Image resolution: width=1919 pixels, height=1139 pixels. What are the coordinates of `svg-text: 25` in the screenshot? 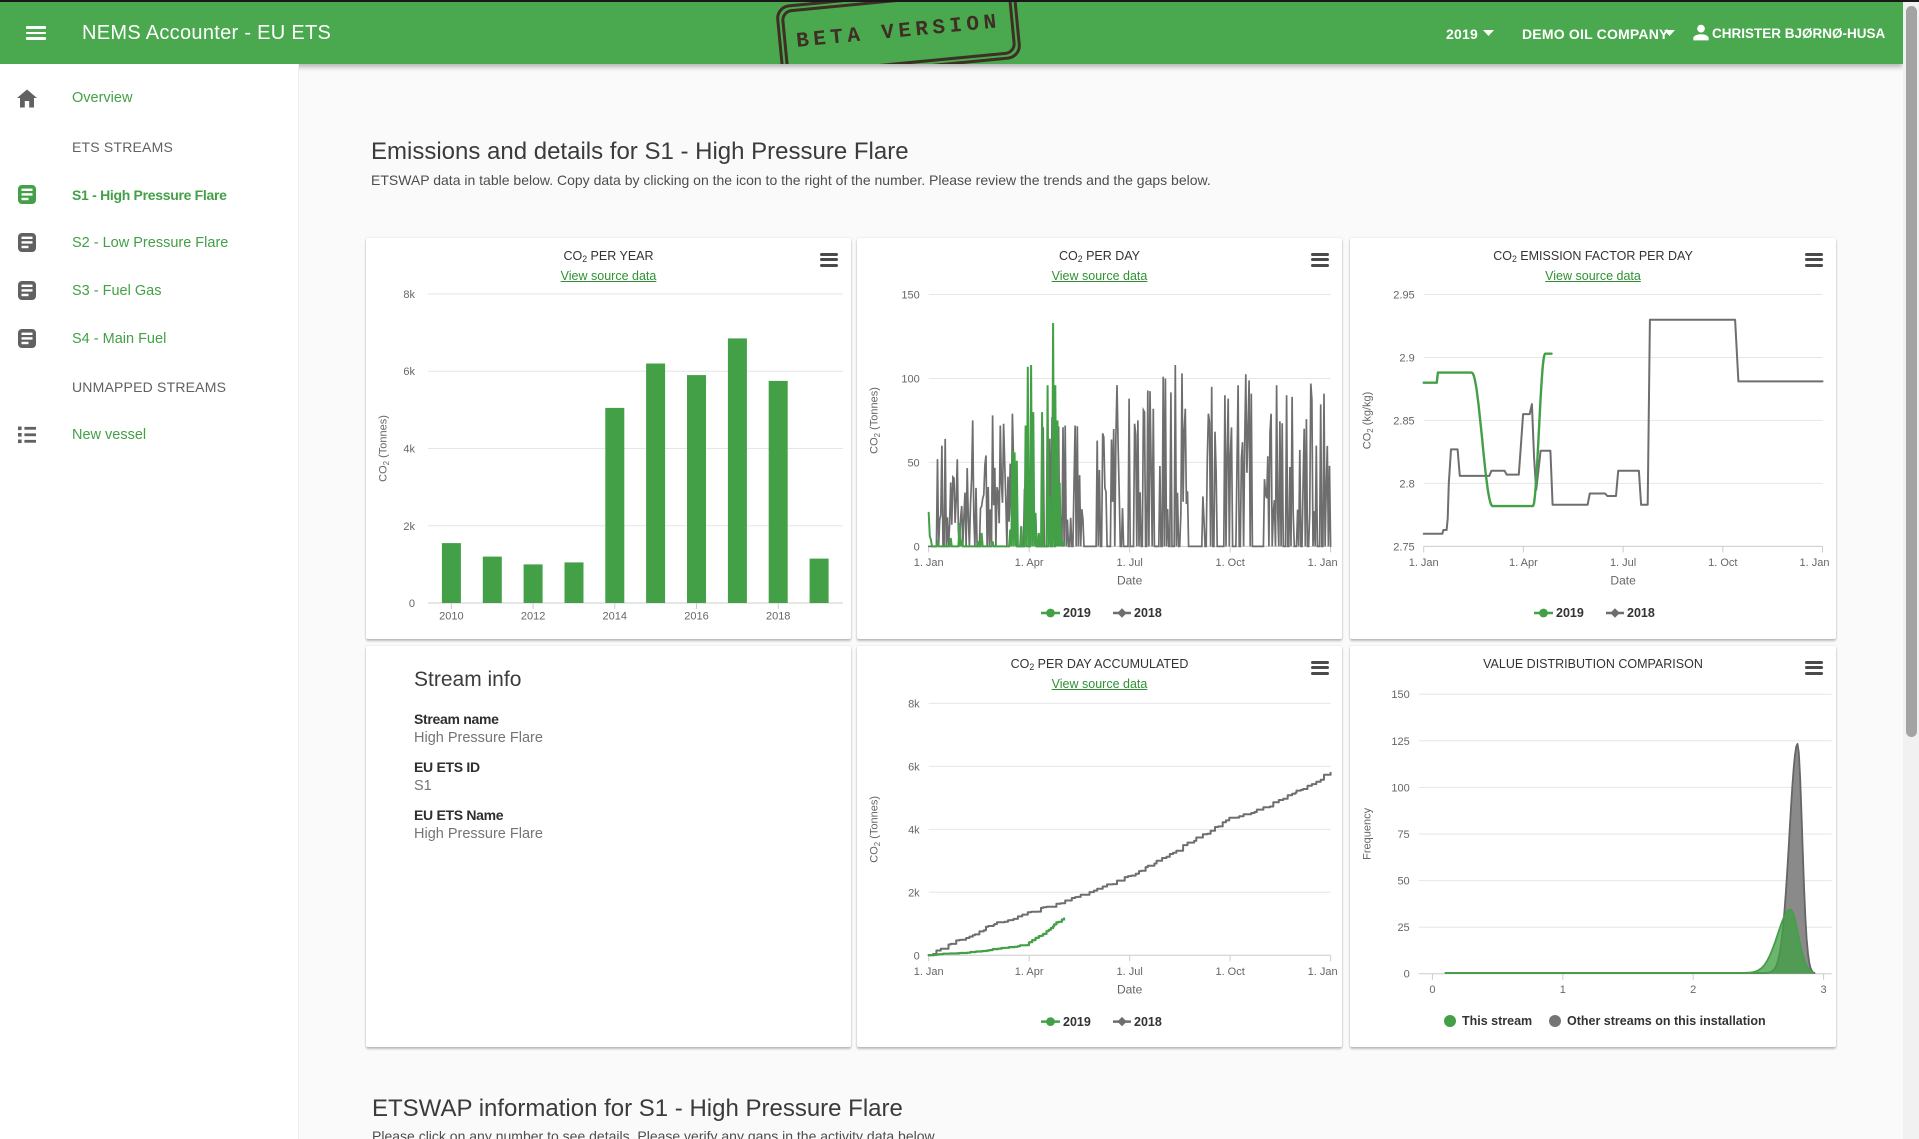 It's located at (1403, 928).